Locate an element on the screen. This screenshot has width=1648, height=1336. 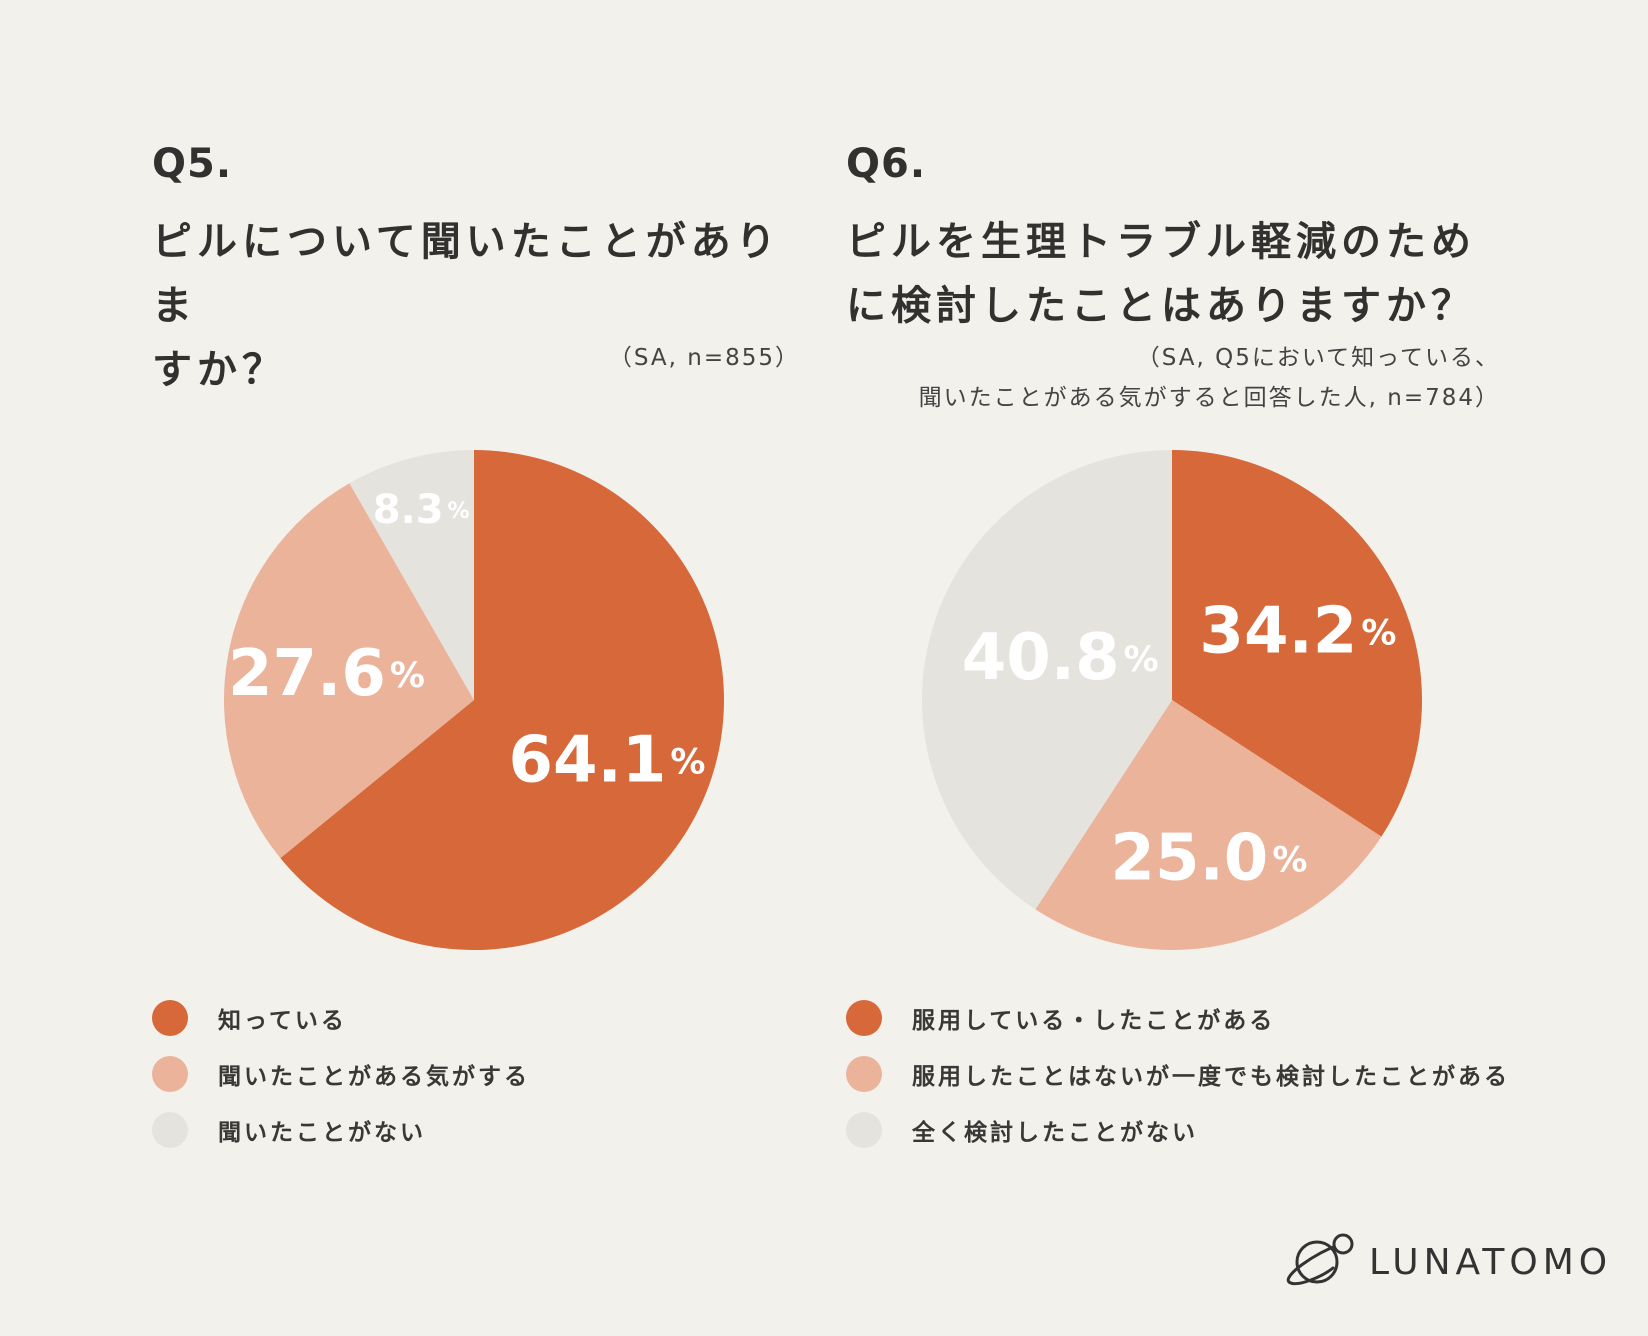
q5-legend-item-never: 聞いたことがない is located at coordinates (341, 1130).